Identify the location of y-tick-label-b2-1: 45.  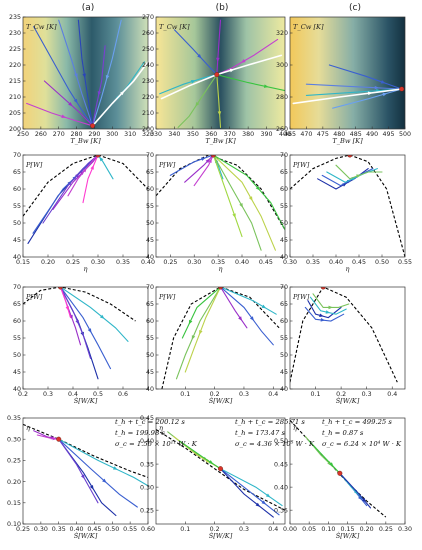
(150, 240).